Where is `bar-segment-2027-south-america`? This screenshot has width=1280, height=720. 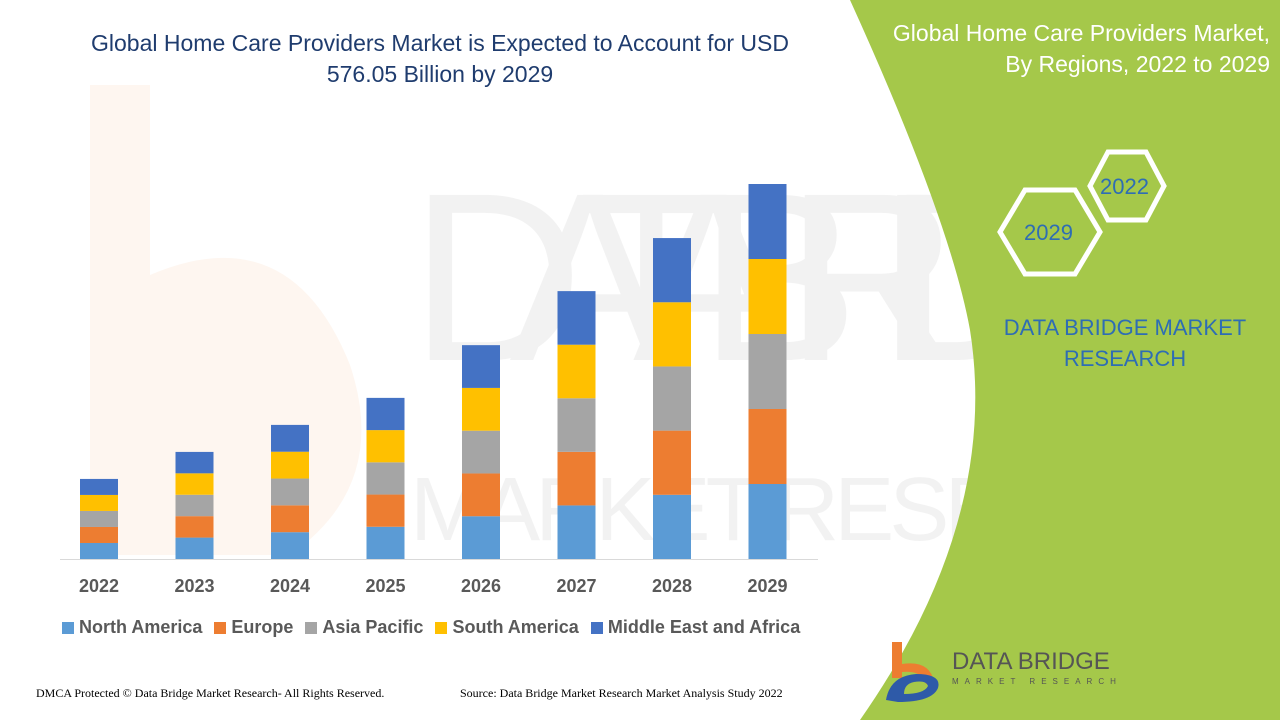 bar-segment-2027-south-america is located at coordinates (576, 371).